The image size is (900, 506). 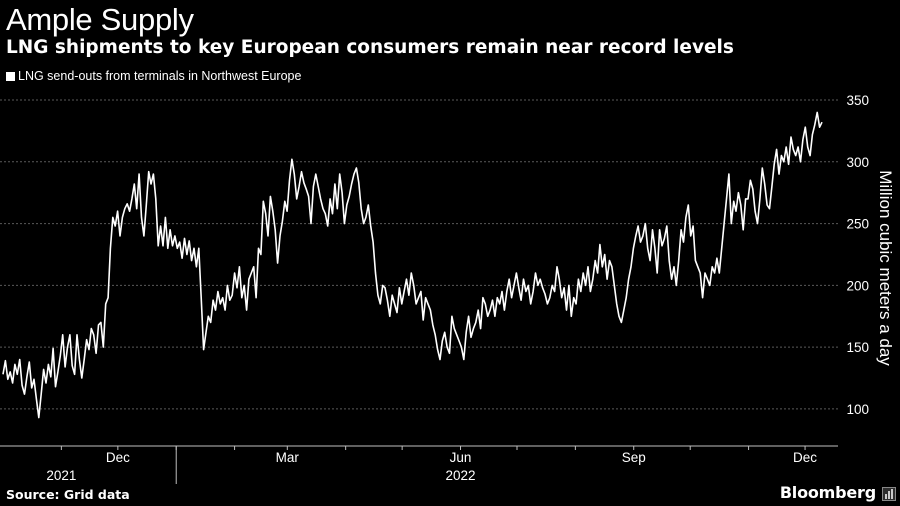 I want to click on source-note: Source: Grid data, so click(x=68, y=494).